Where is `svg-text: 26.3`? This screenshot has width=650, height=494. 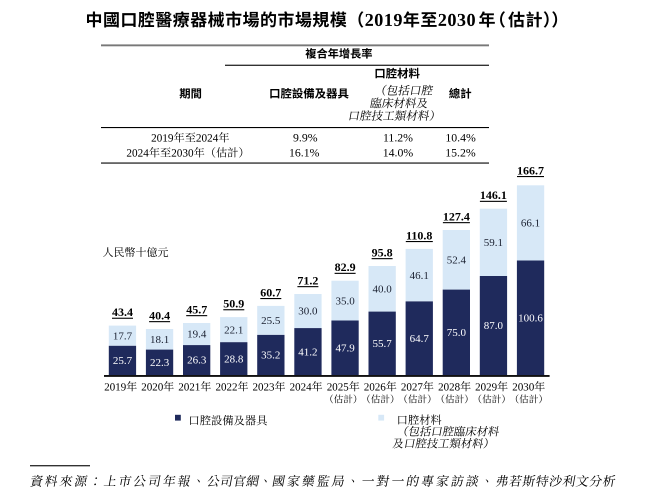
svg-text: 26.3 is located at coordinates (197, 361).